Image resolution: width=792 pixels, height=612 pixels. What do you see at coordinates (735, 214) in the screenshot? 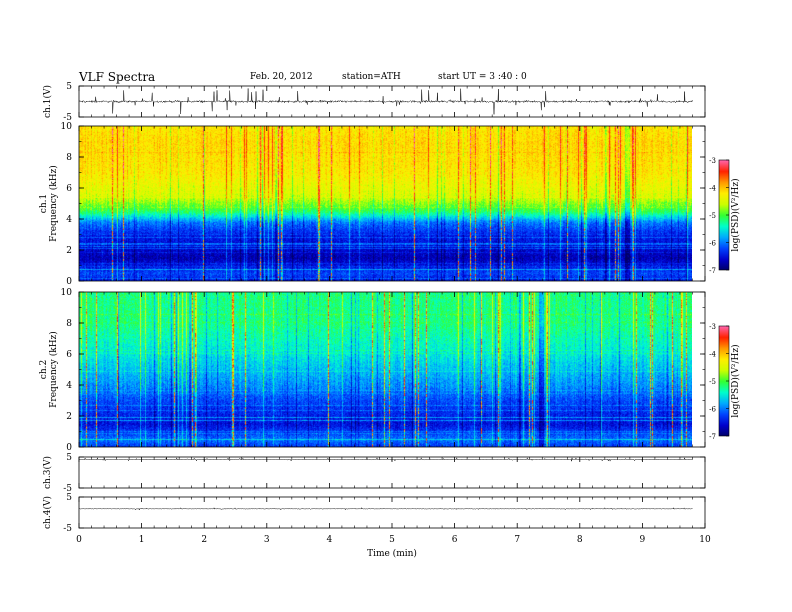
I see `ch1-spectrogram-colorbar-label: log(PSD)(V²/Hz)` at bounding box center [735, 214].